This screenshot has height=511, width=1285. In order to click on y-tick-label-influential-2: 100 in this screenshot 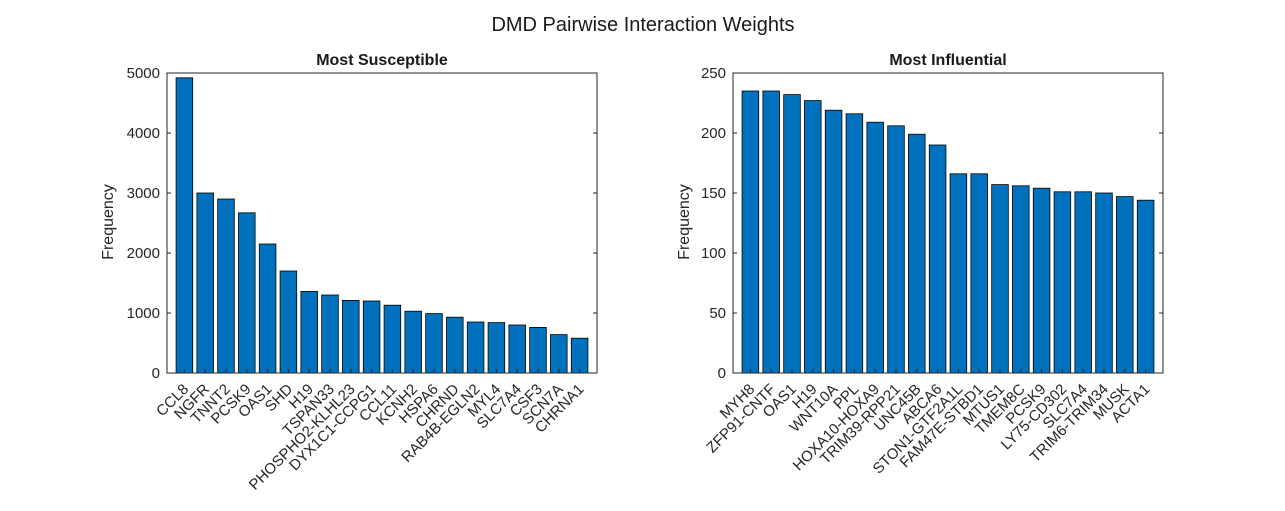, I will do `click(713, 253)`.